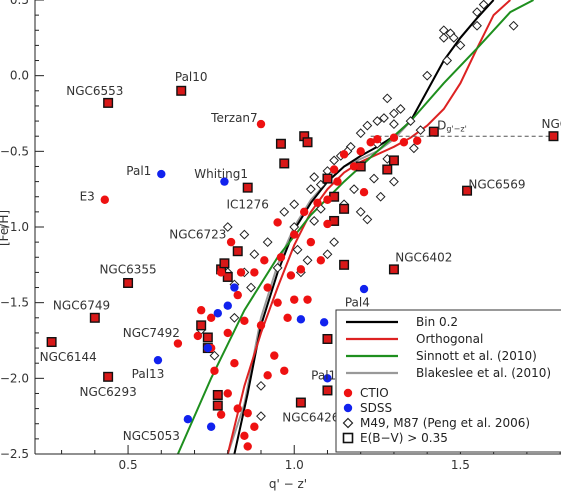  Describe the element at coordinates (456, 129) in the screenshot. I see `annotation-subscript: g'−z'` at that location.